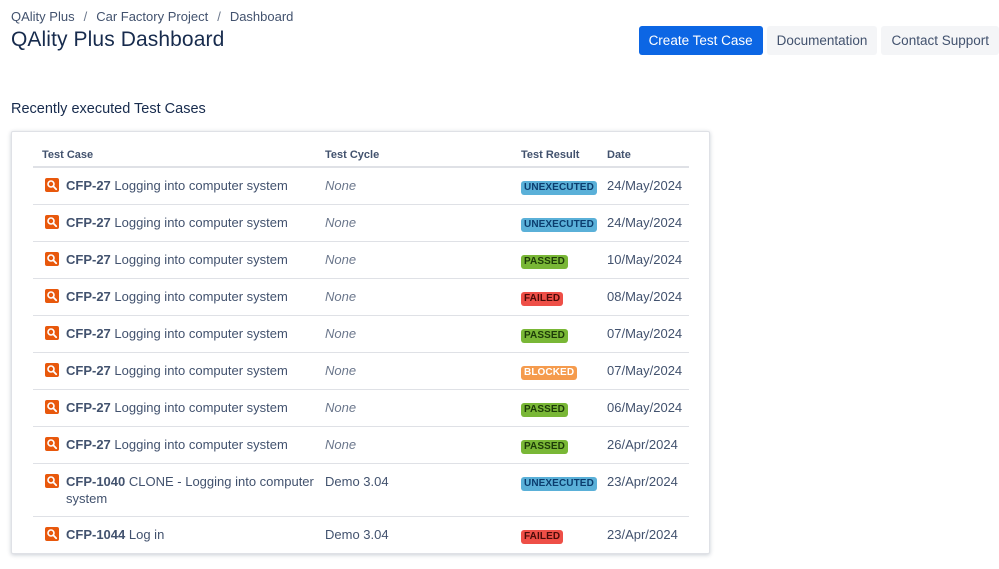 The width and height of the screenshot is (999, 569). I want to click on test-case-title: CLONE - Logging into computer system, so click(190, 490).